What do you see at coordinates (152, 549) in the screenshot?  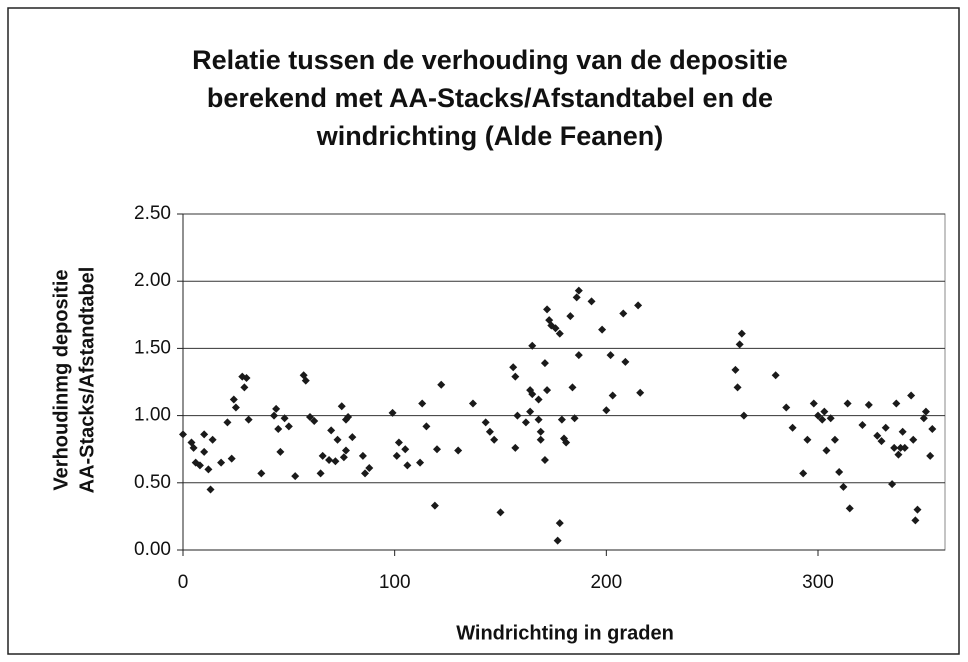 I see `y-tick-label: 0.00` at bounding box center [152, 549].